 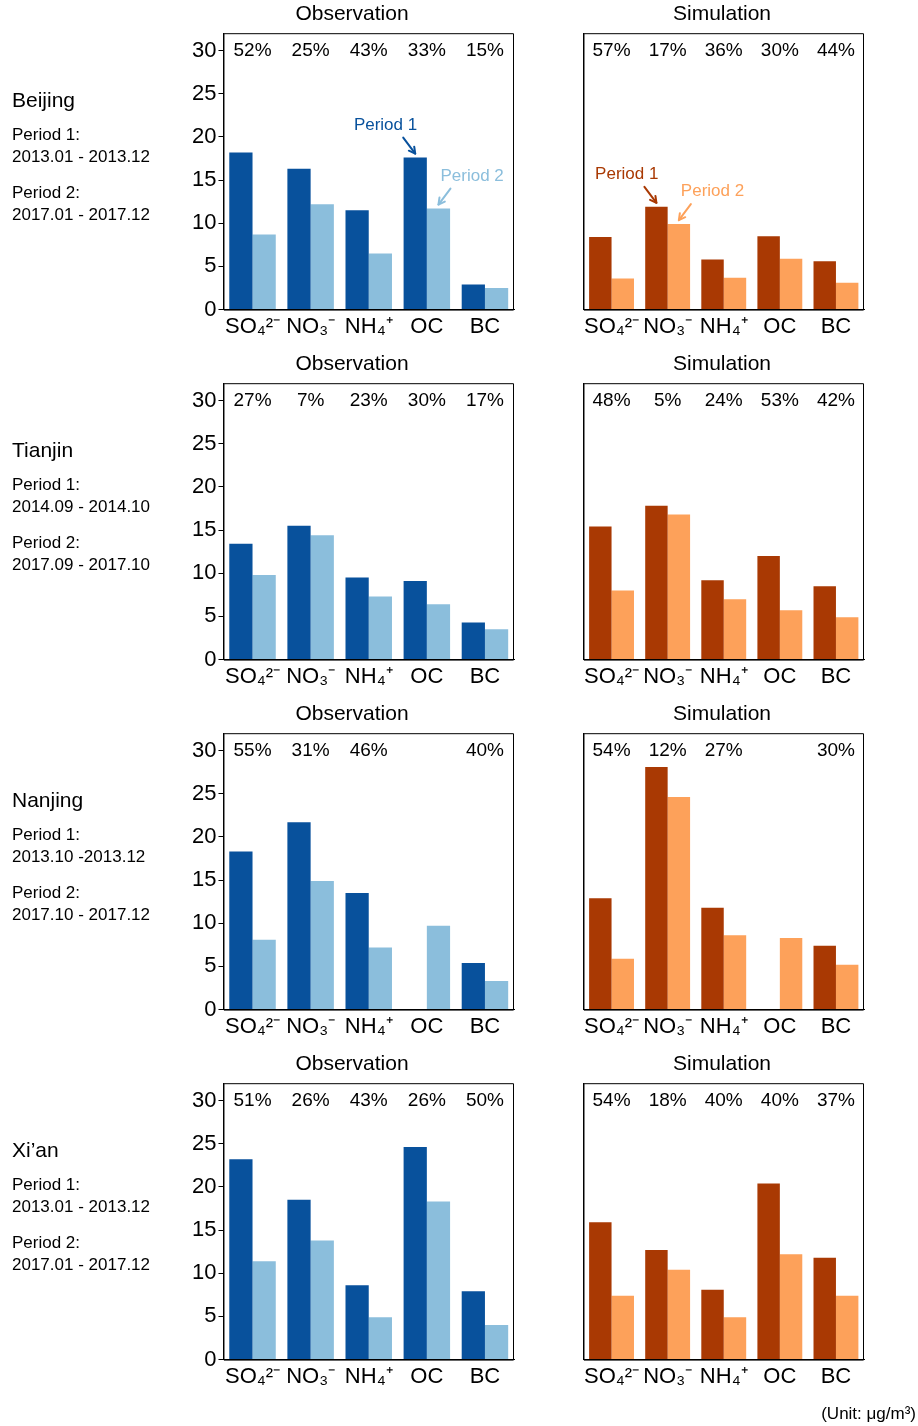 I want to click on text: 2014.09 - 2014.10, so click(x=81, y=507).